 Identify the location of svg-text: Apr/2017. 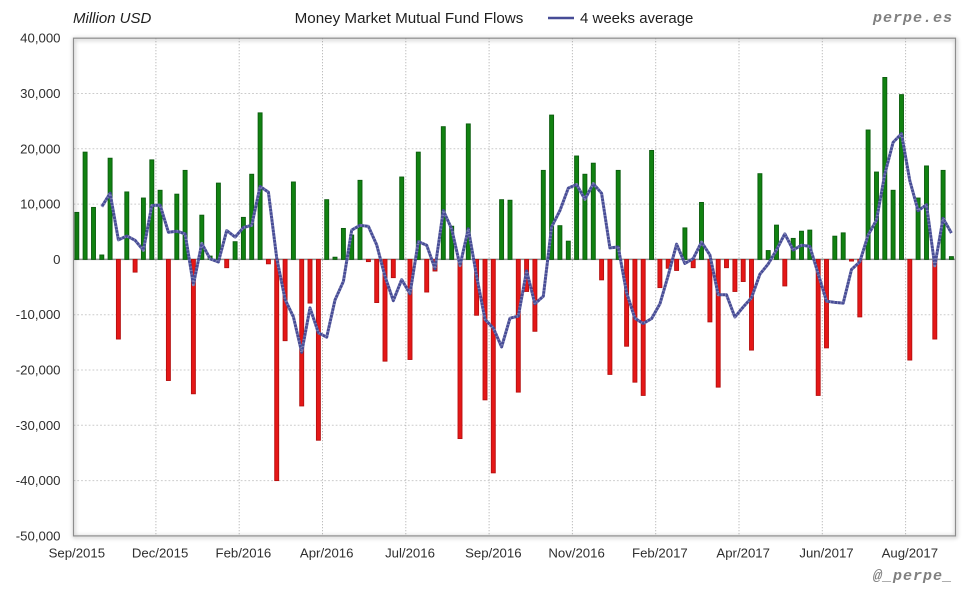
(743, 553).